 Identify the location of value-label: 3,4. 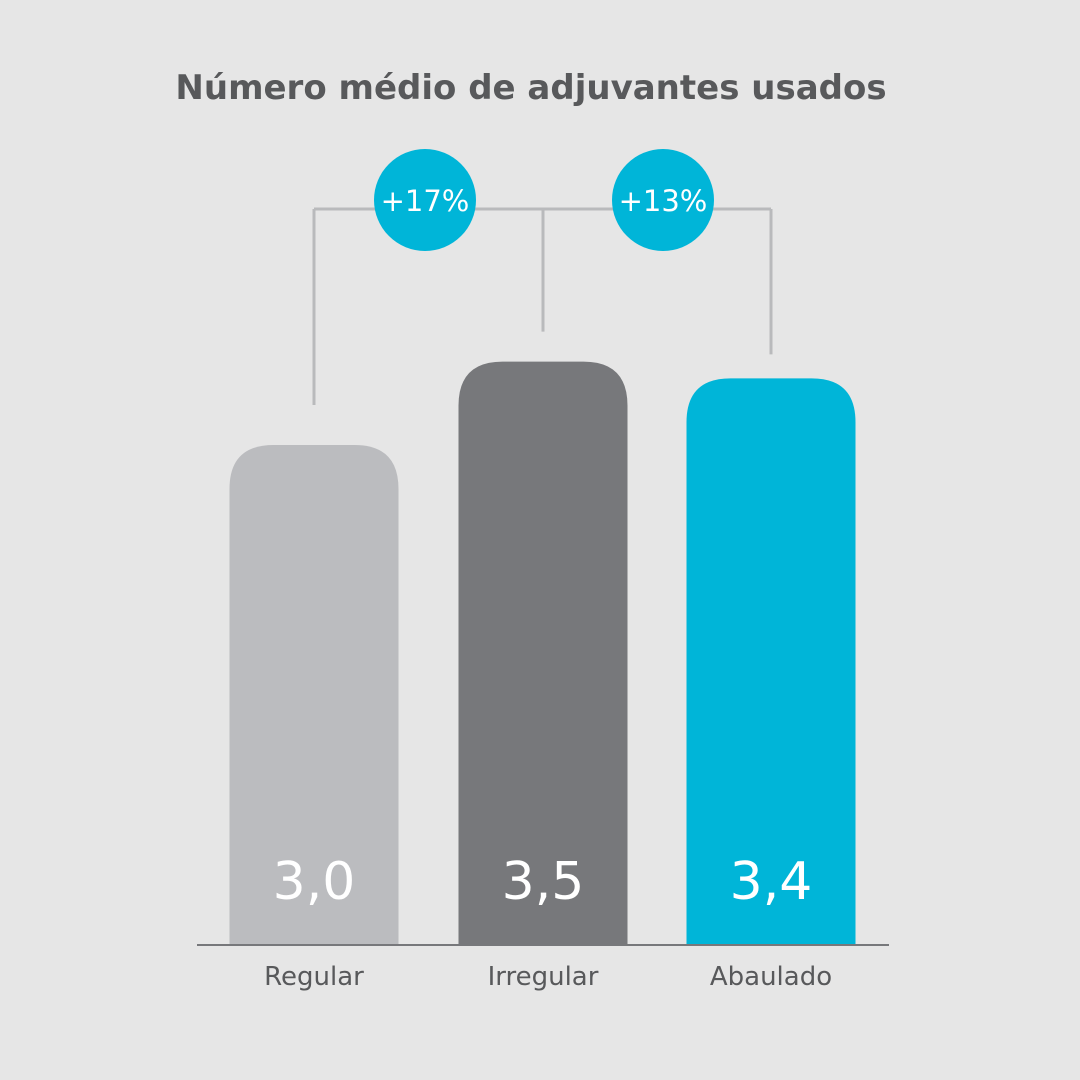
(771, 882).